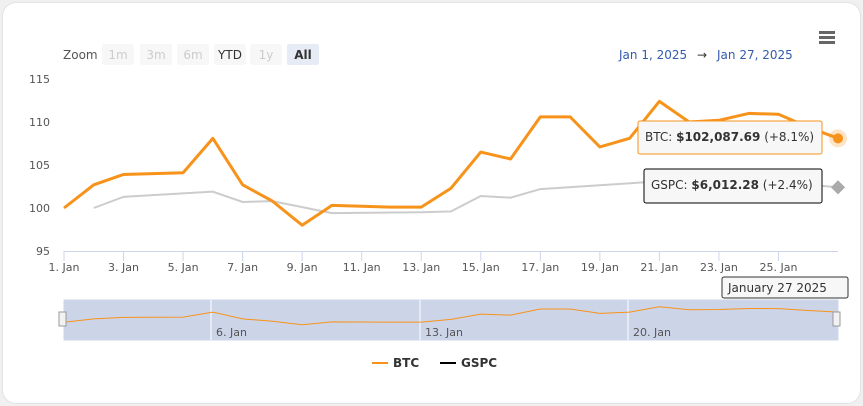 The width and height of the screenshot is (863, 406). What do you see at coordinates (80, 55) in the screenshot?
I see `zoom-label: Zoom` at bounding box center [80, 55].